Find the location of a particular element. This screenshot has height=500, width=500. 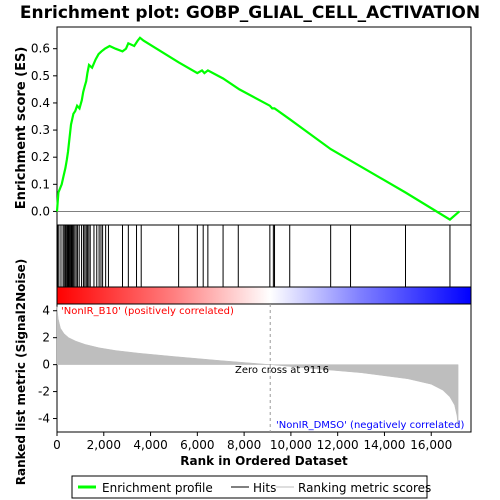

x-tick-label: 8,000 is located at coordinates (244, 445).